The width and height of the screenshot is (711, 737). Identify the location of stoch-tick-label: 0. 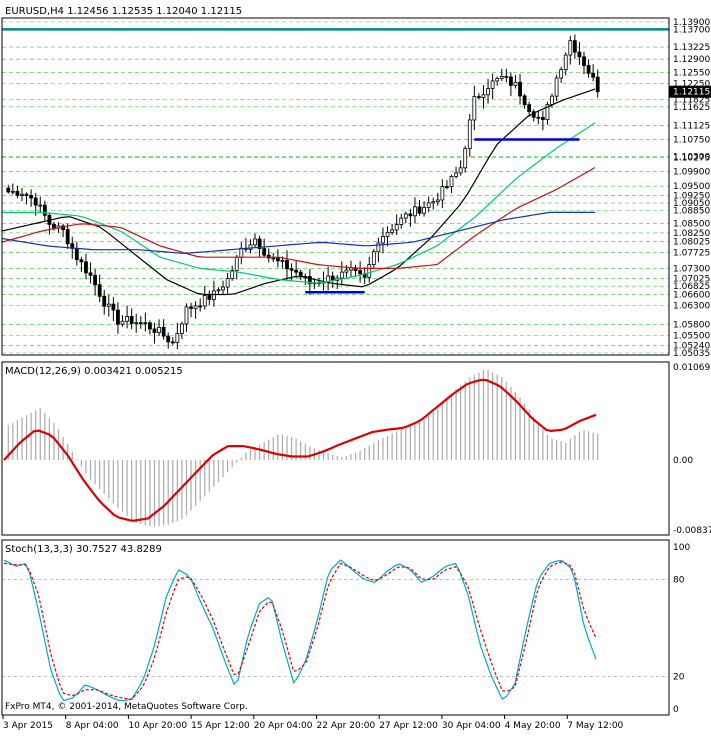
(676, 710).